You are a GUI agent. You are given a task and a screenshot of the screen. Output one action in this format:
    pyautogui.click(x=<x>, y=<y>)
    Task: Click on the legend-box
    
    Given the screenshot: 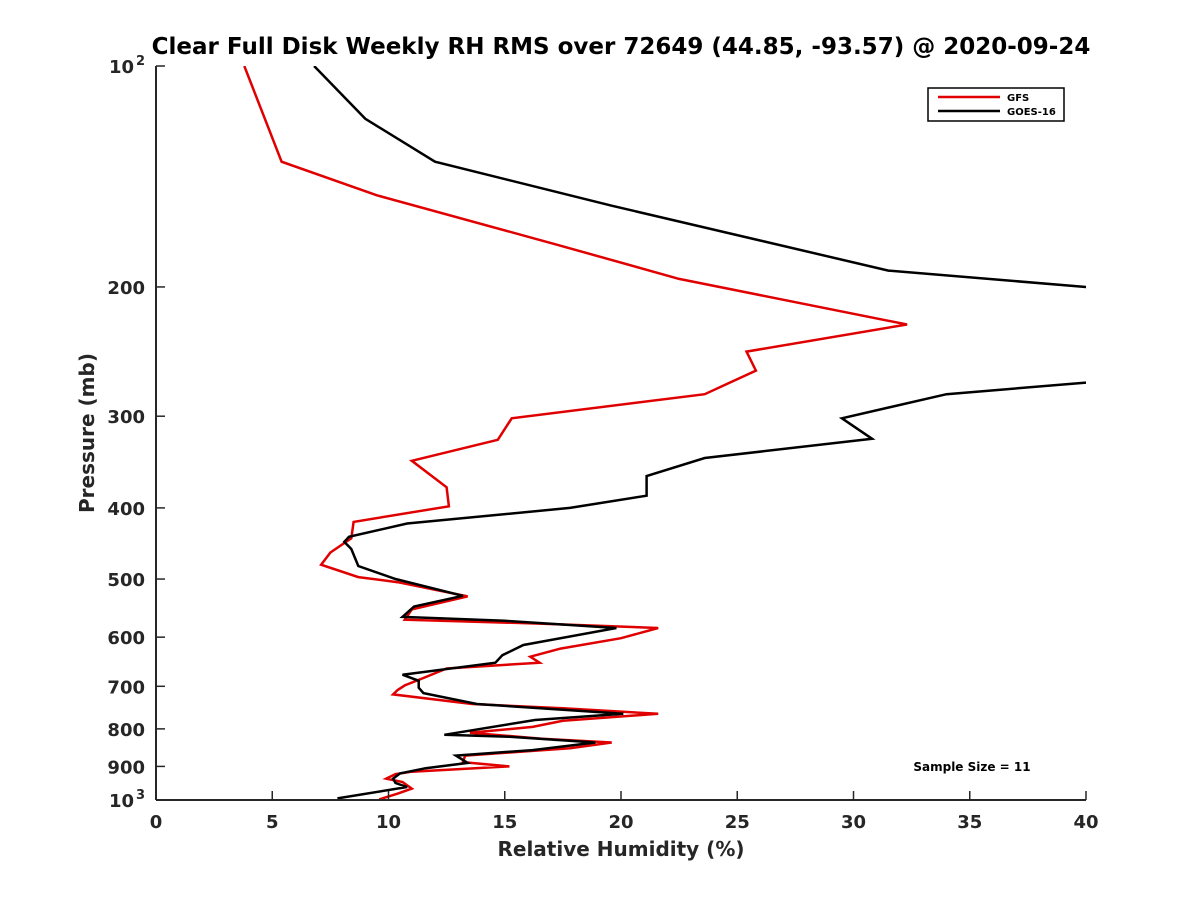 What is the action you would take?
    pyautogui.click(x=996, y=104)
    